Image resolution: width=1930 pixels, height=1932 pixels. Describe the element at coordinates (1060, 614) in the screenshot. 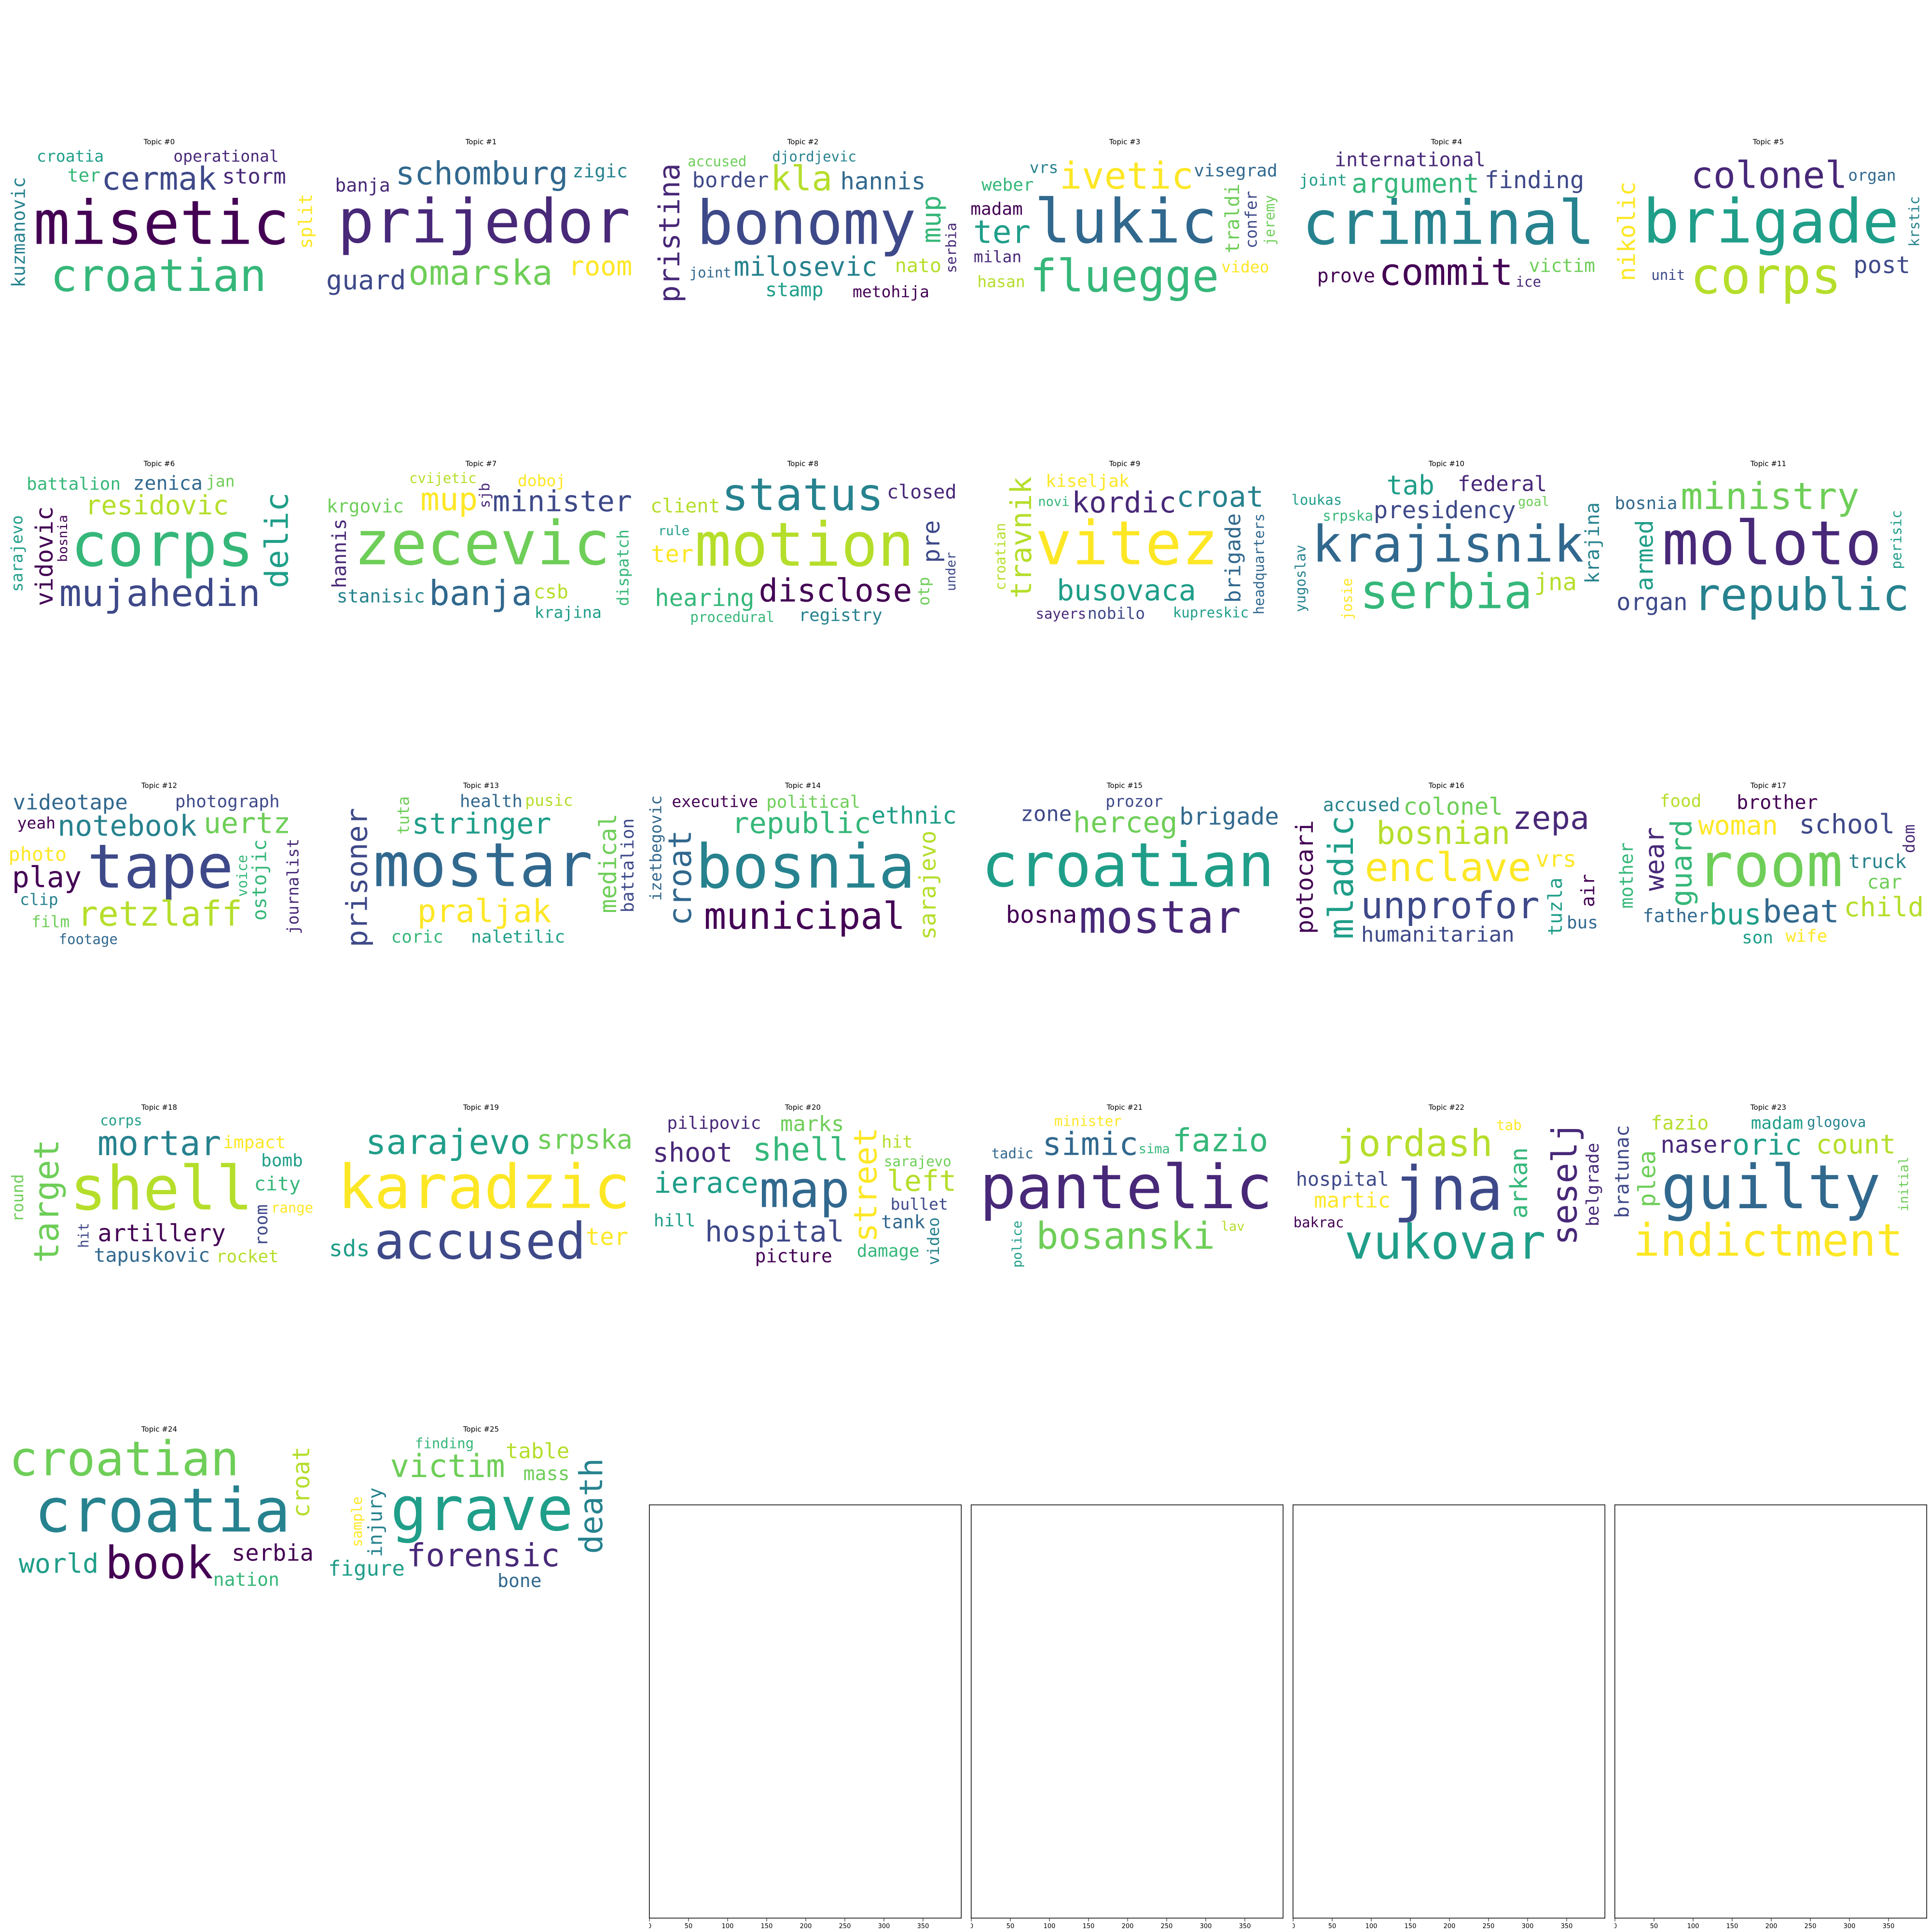

I see `word-sayers: sayers` at that location.